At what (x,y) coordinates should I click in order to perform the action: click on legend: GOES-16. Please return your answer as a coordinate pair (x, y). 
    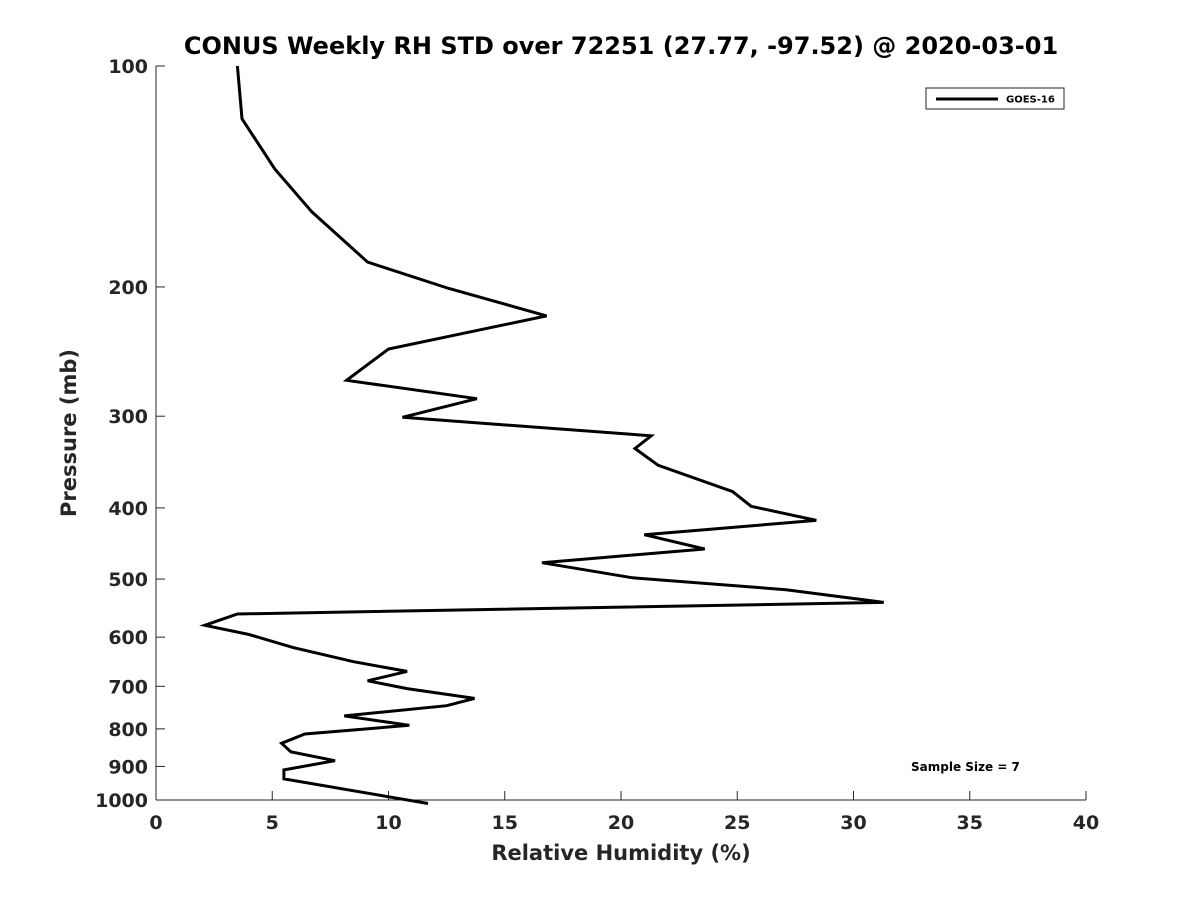
    Looking at the image, I should click on (995, 98).